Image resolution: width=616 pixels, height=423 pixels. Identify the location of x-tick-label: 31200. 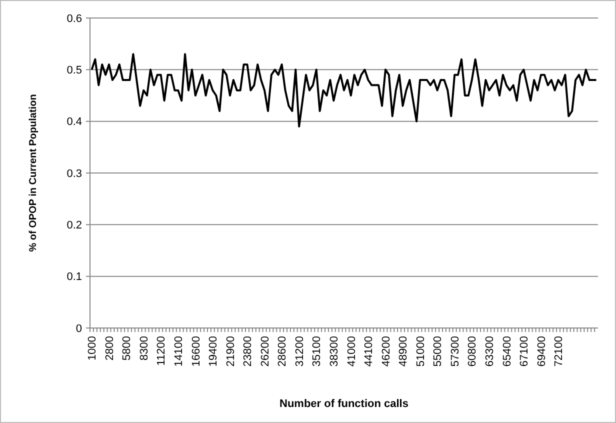
(300, 351).